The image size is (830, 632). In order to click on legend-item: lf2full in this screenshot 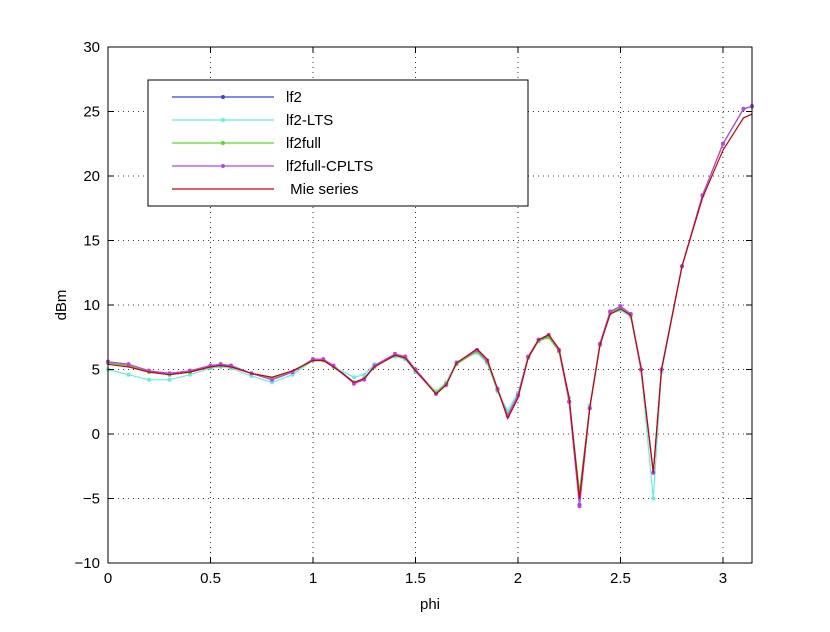, I will do `click(246, 143)`.